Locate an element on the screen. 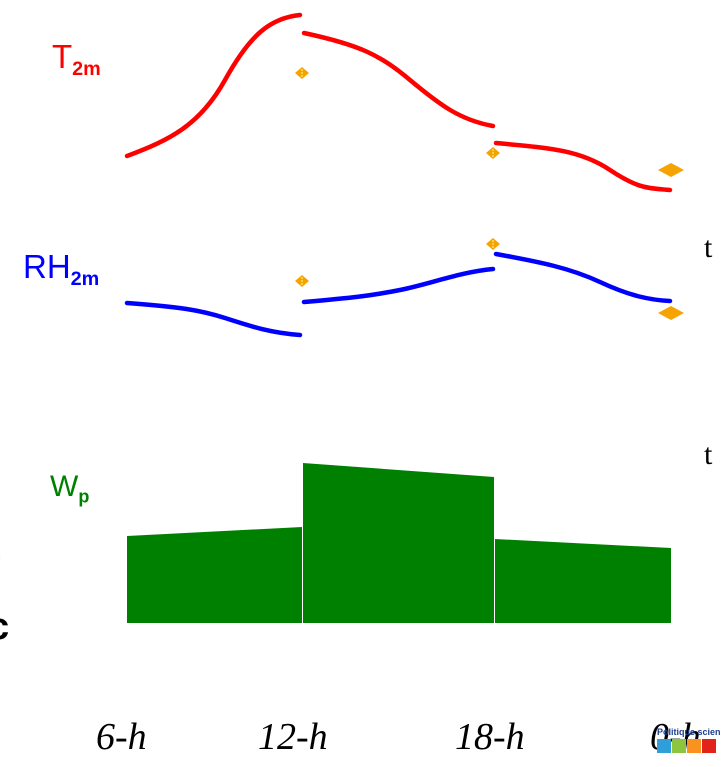 Image resolution: width=727 pixels, height=767 pixels. logo-color-bars is located at coordinates (687, 746).